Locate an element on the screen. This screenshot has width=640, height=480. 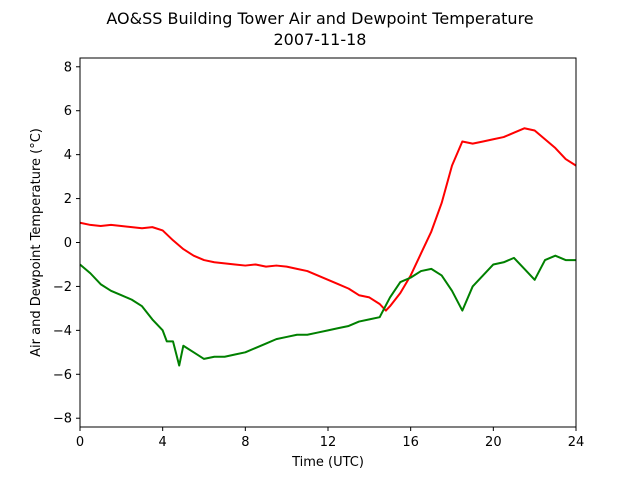
y-tick-label: 6 is located at coordinates (68, 111).